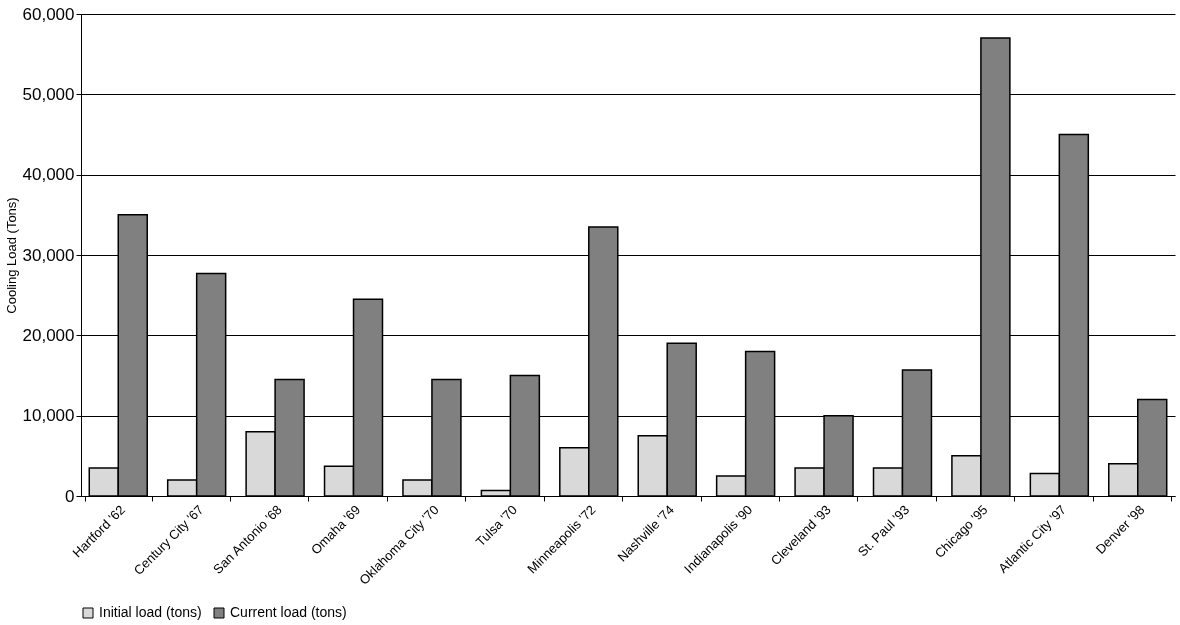  I want to click on legend-label: Current load (tons), so click(288, 612).